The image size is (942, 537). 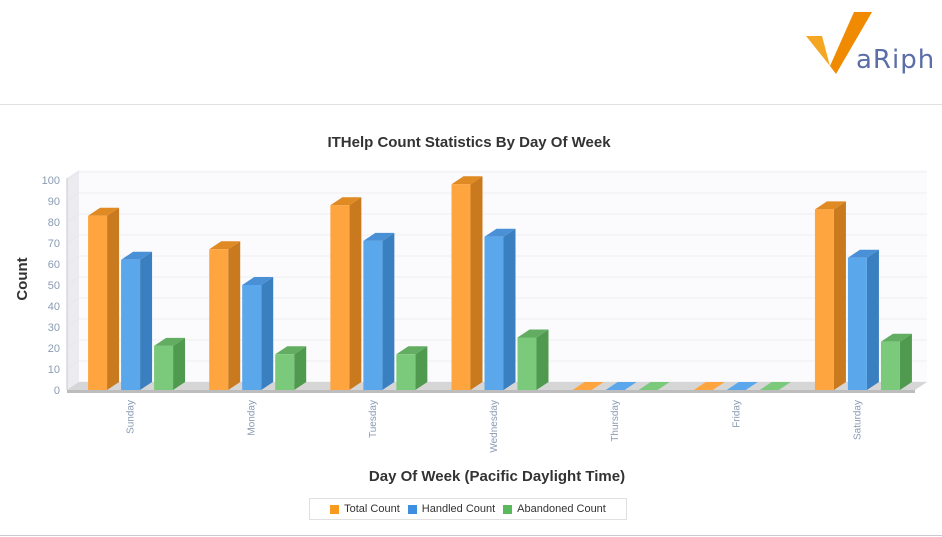 I want to click on y-tick-label: 60, so click(x=54, y=265).